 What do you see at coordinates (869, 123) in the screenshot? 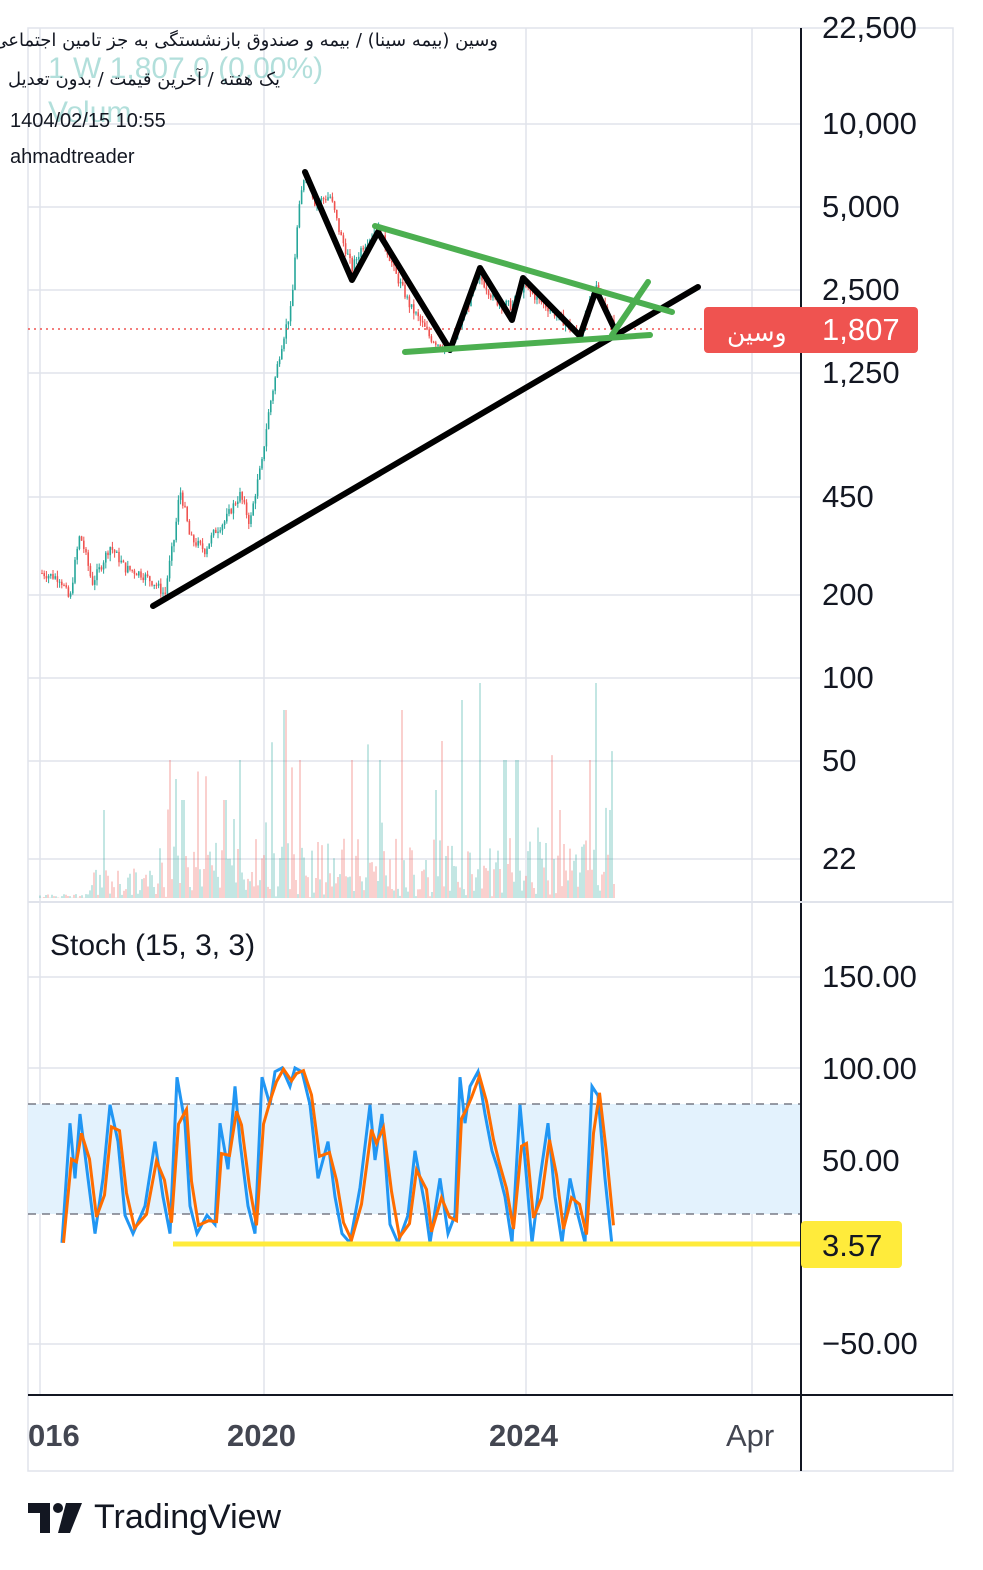
I see `price-axis-tick: 10,000` at bounding box center [869, 123].